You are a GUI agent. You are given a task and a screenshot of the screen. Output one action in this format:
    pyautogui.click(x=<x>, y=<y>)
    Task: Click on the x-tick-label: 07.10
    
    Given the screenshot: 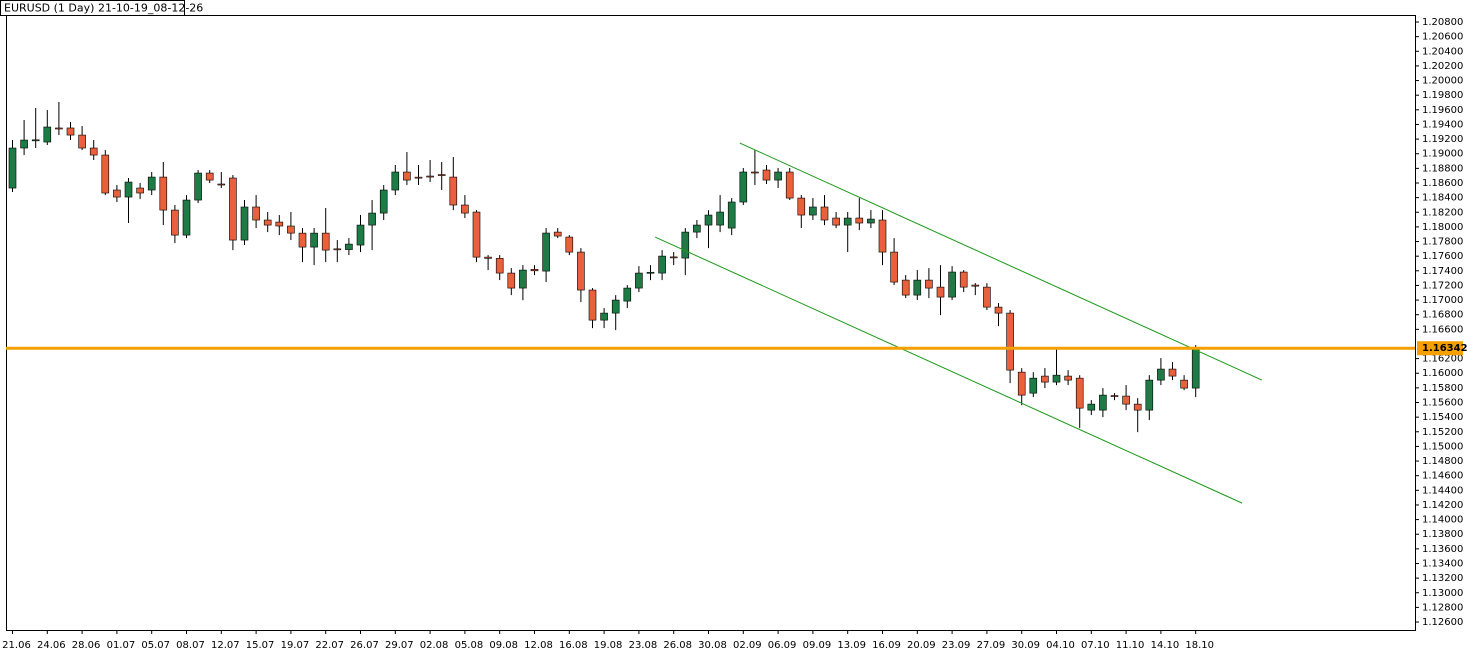 What is the action you would take?
    pyautogui.click(x=1095, y=645)
    